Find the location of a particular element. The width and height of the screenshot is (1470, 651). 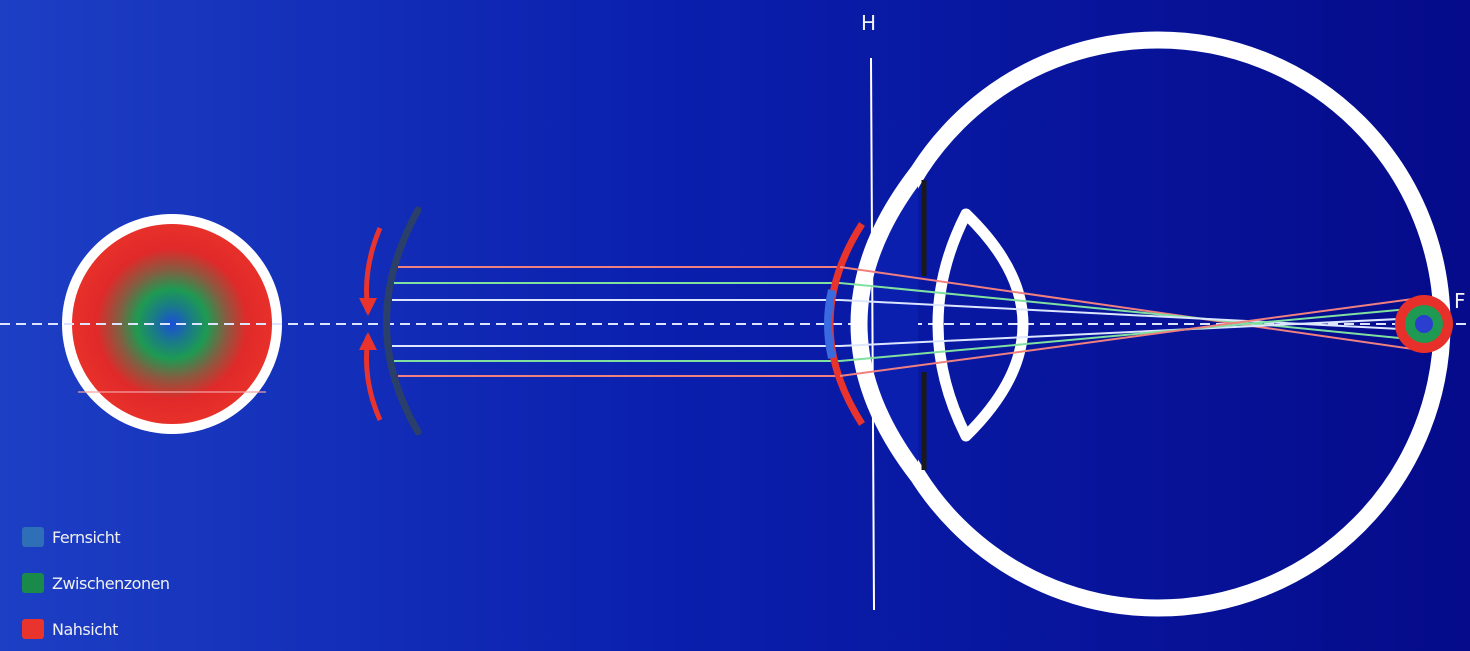

zone-disc is located at coordinates (172, 324).